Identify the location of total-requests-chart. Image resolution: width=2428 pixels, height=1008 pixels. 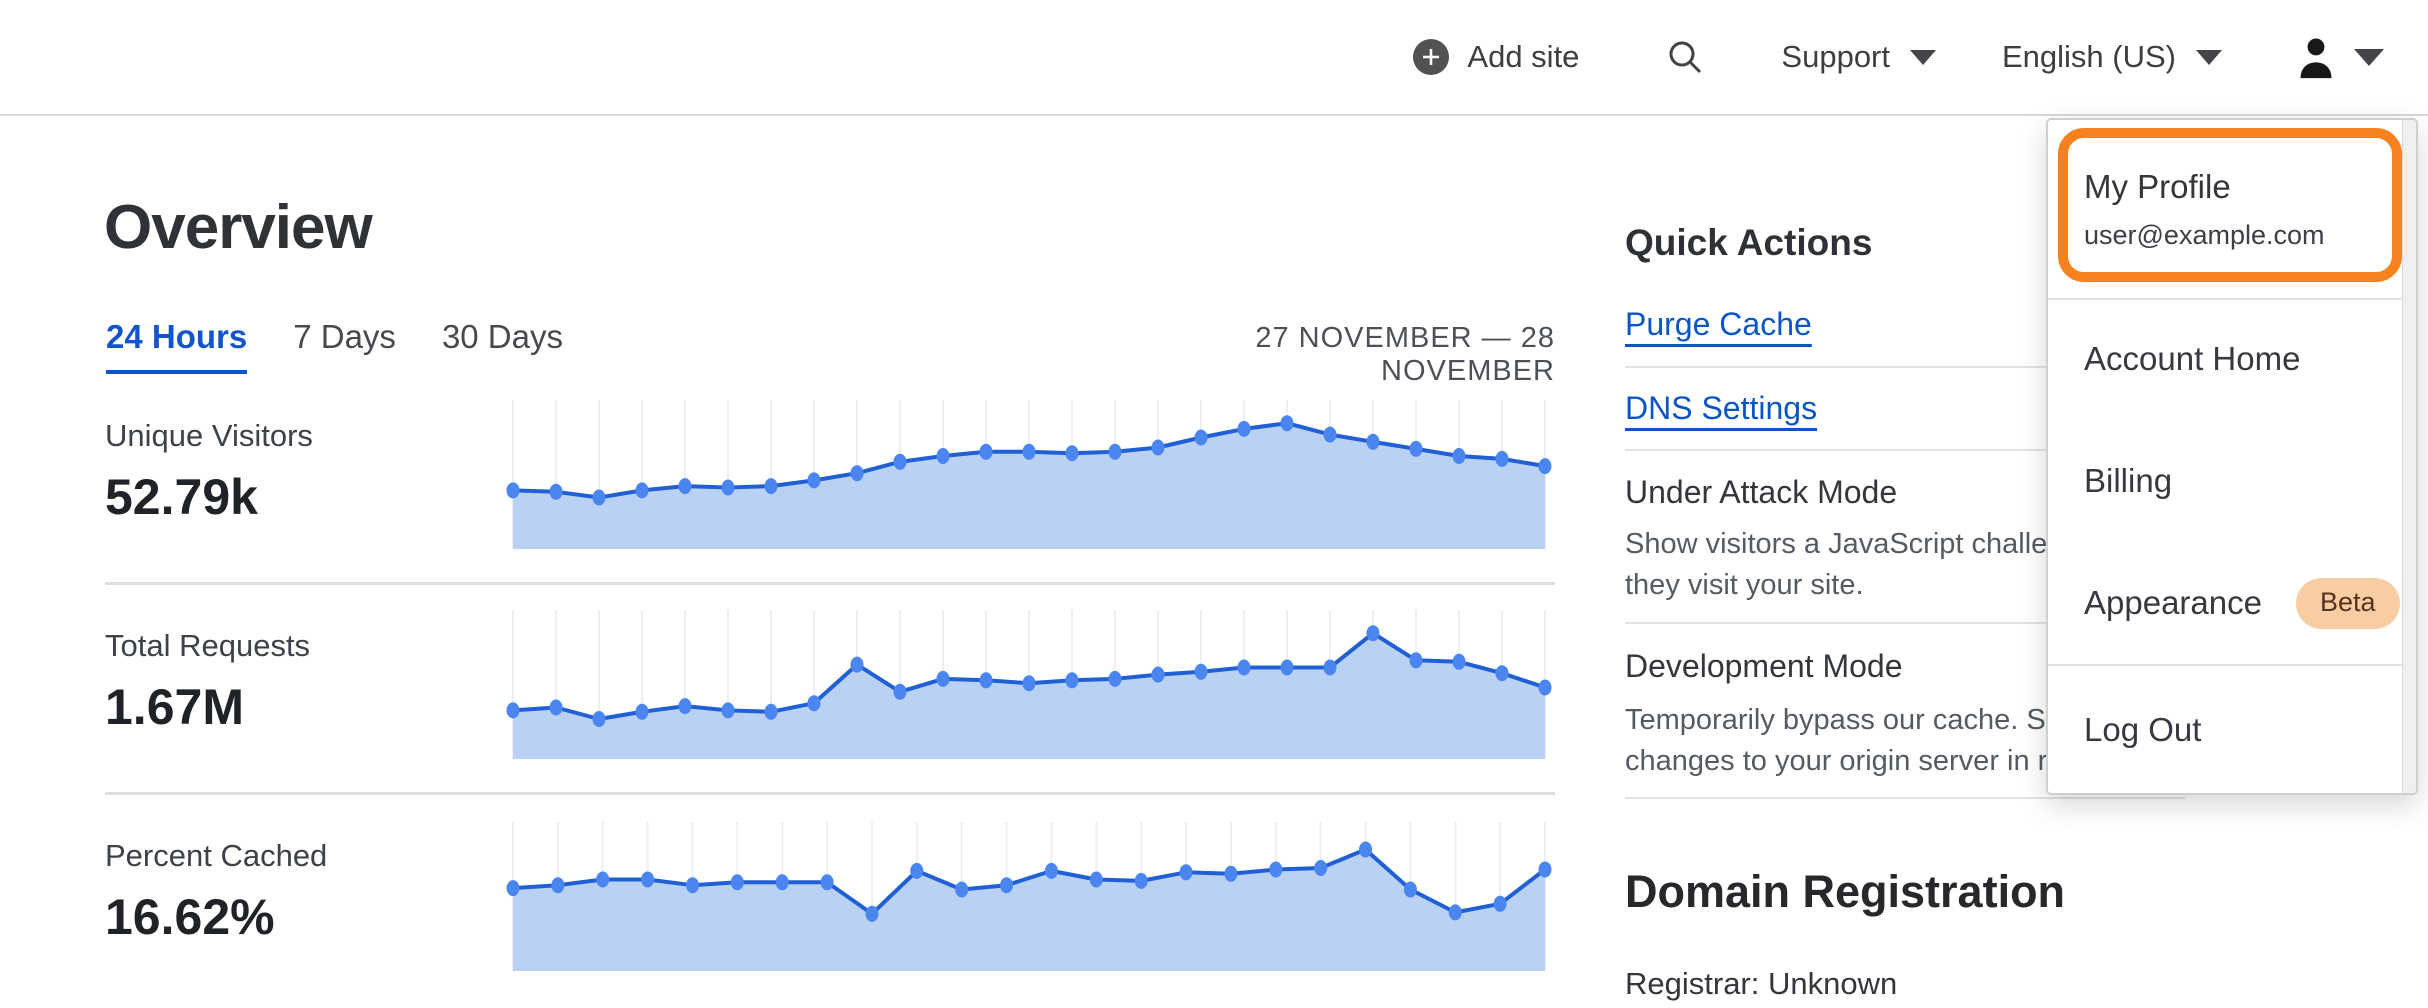
(1029, 681).